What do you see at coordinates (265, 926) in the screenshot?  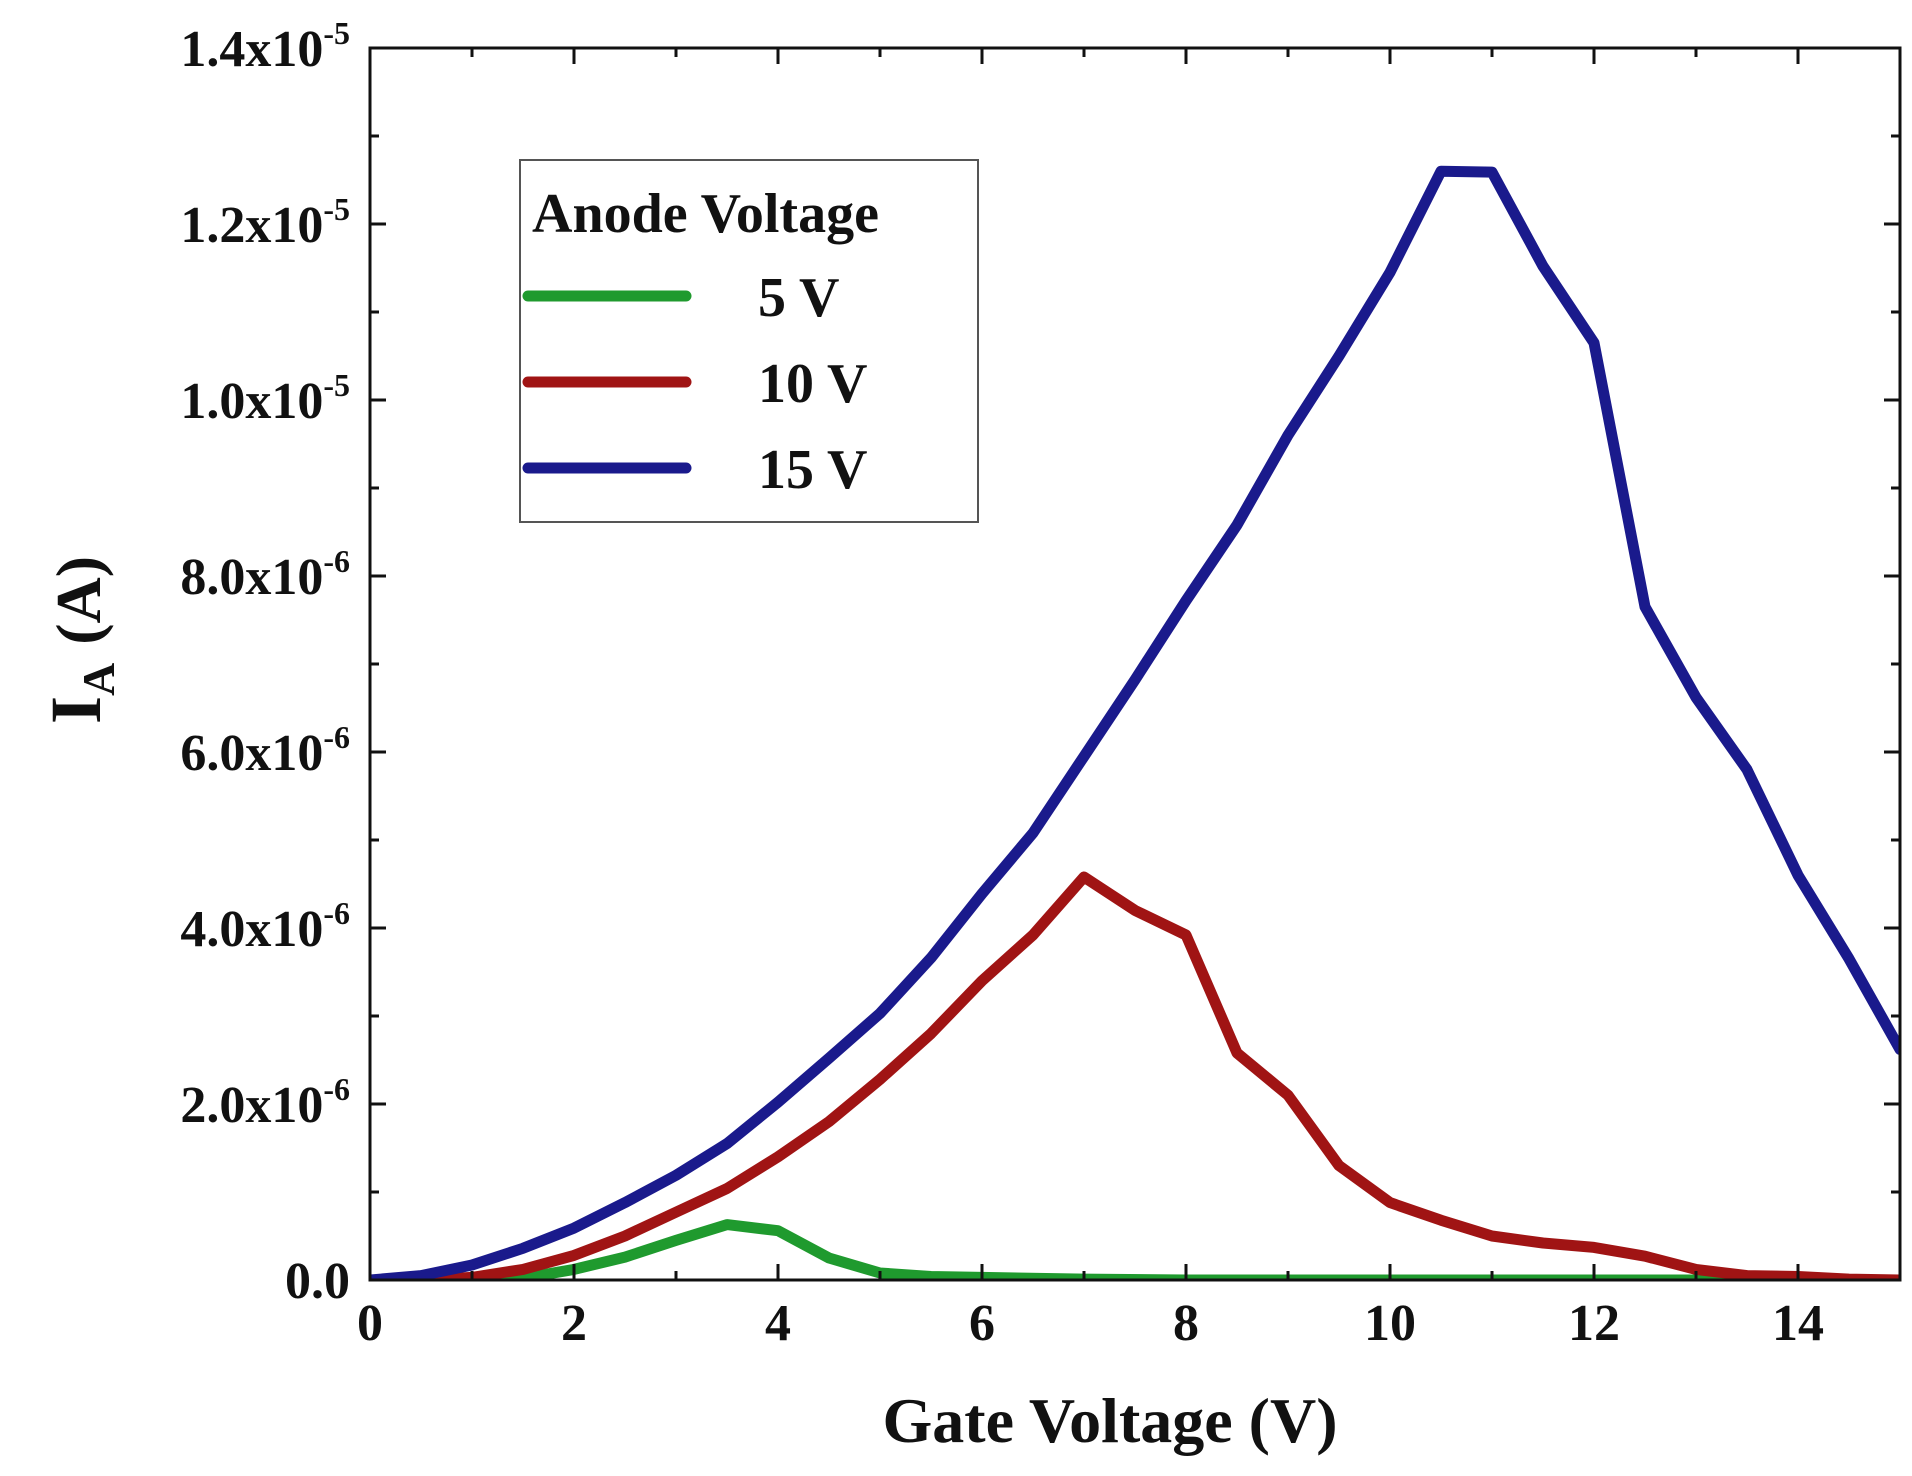 I see `y-tick-label: 4.0x10⁻⁶` at bounding box center [265, 926].